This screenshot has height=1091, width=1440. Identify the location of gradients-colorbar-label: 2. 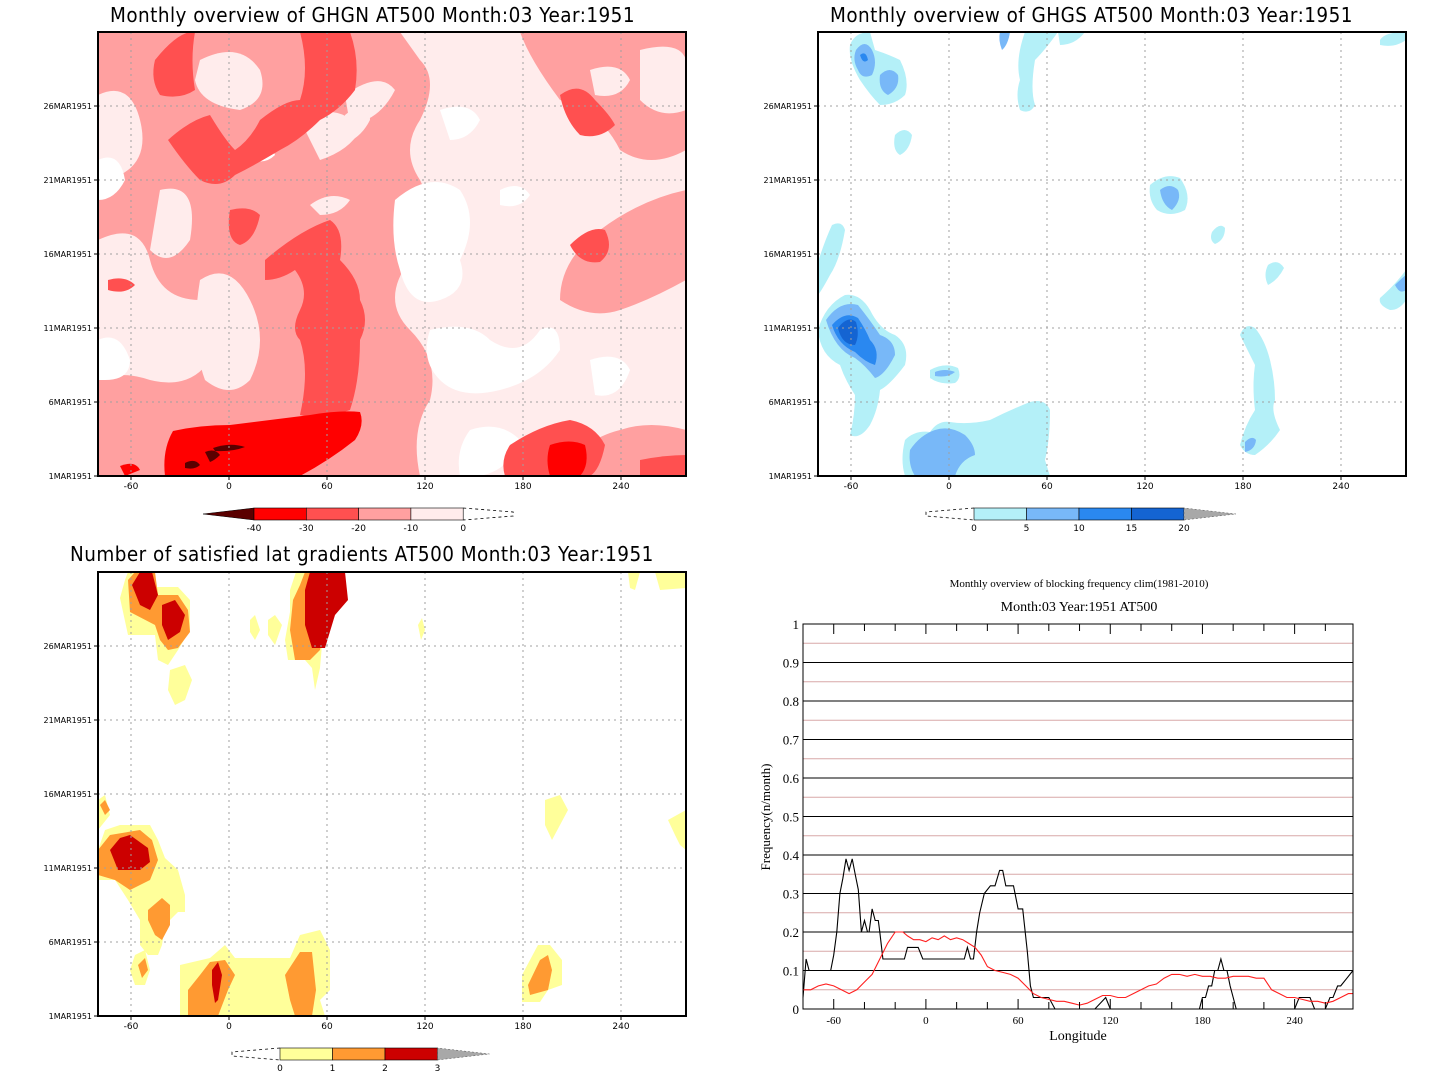
(385, 1069).